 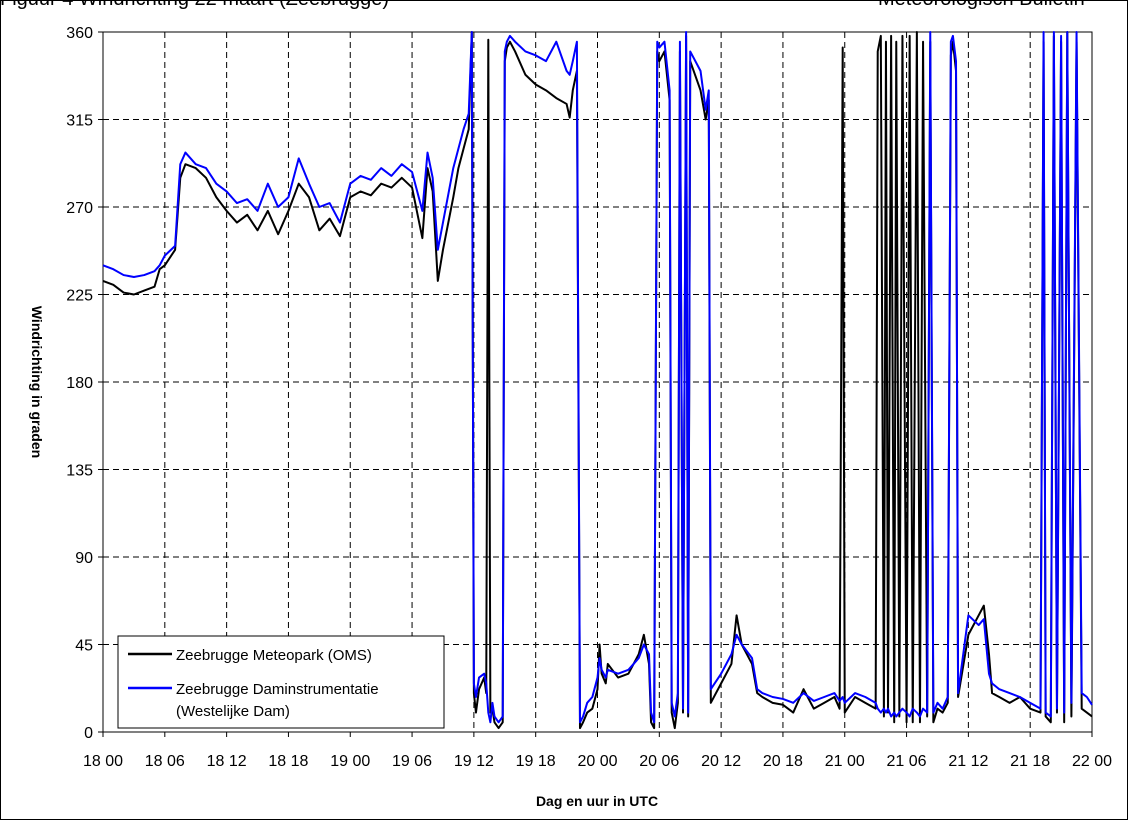 What do you see at coordinates (597, 761) in the screenshot?
I see `x-tick-label: 20 00` at bounding box center [597, 761].